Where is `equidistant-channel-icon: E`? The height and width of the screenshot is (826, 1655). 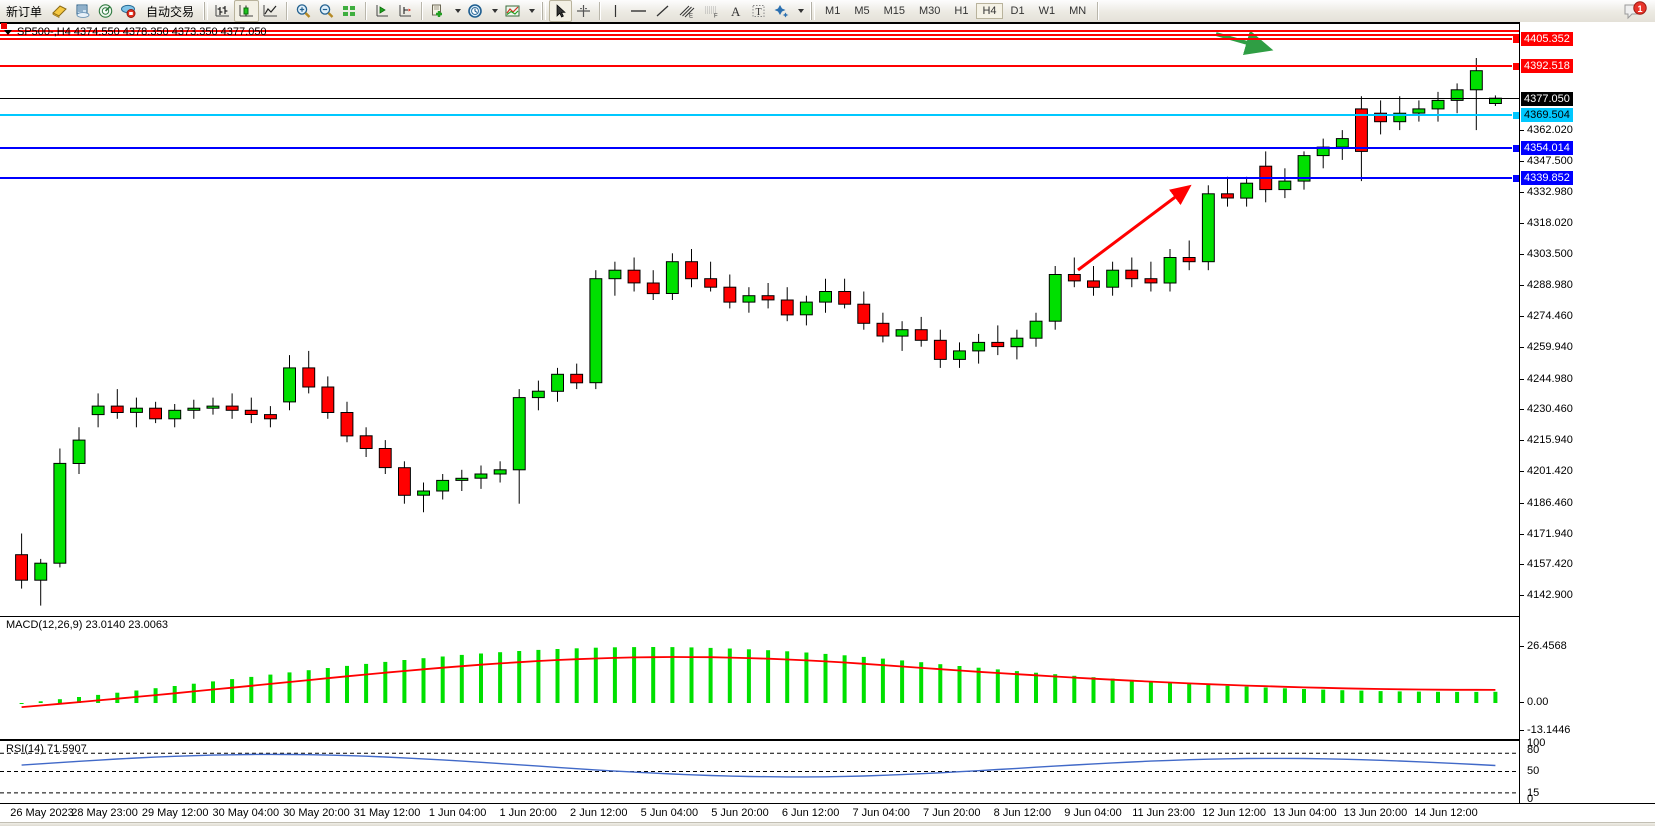 equidistant-channel-icon: E is located at coordinates (686, 11).